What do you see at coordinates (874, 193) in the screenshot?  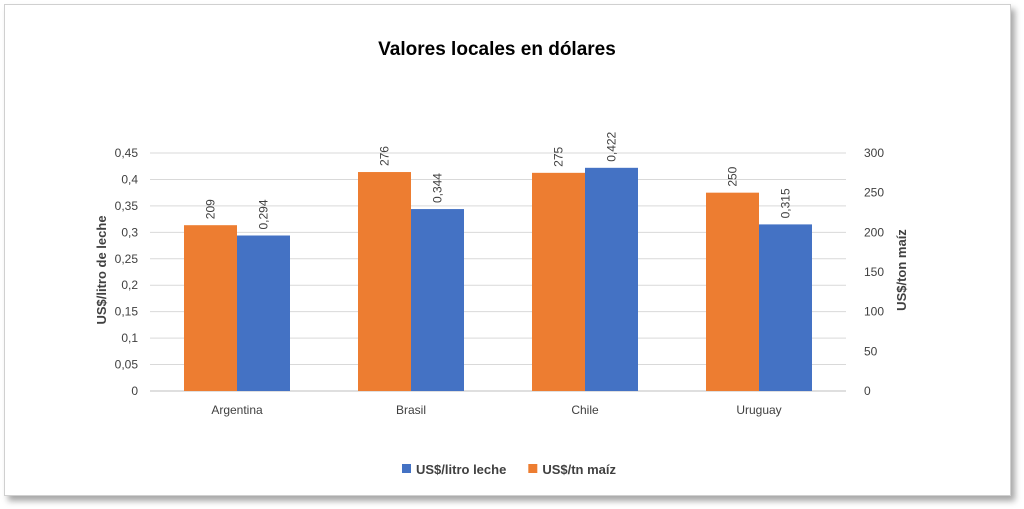 I see `right-tick-label: 250` at bounding box center [874, 193].